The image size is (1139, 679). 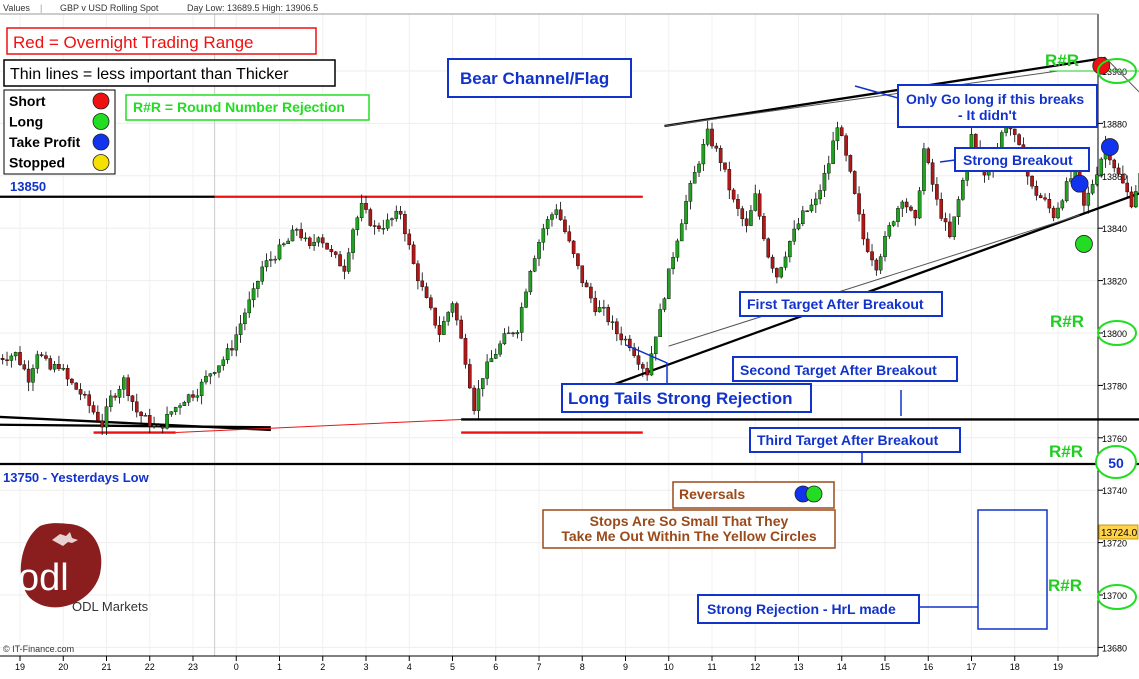 What do you see at coordinates (1062, 60) in the screenshot?
I see `rr-label-13900: R#R` at bounding box center [1062, 60].